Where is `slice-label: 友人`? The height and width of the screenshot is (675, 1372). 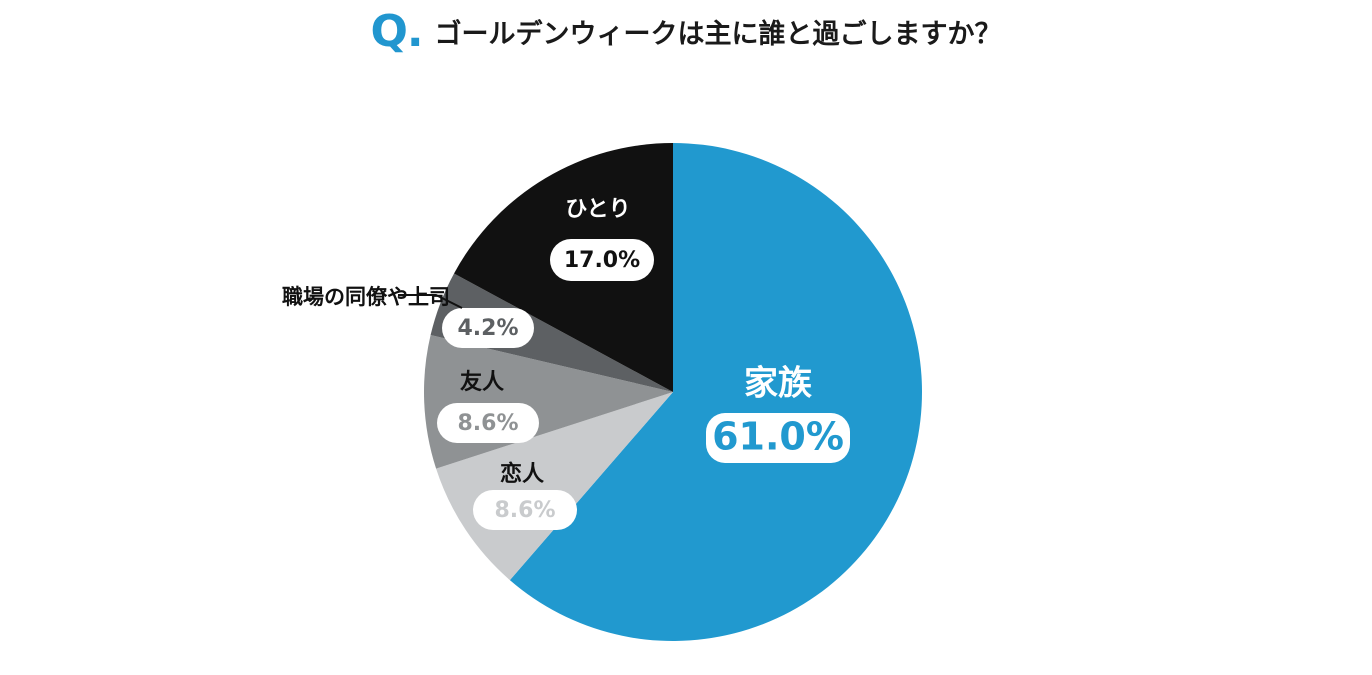
slice-label: 友人 is located at coordinates (482, 382).